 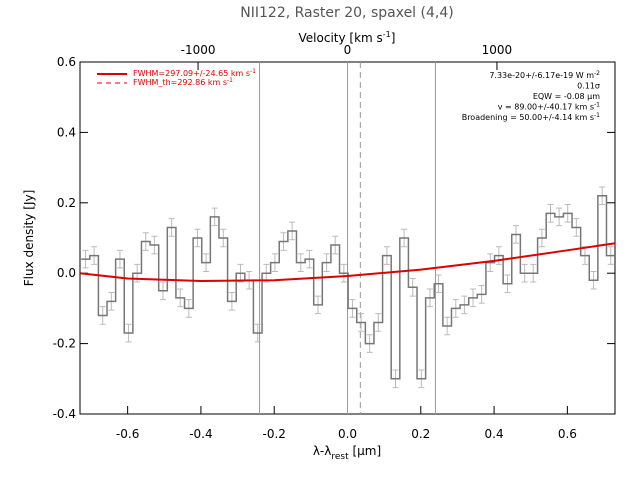 I want to click on annotation-text: v = 89.00+/-40.17 km s, so click(x=546, y=107).